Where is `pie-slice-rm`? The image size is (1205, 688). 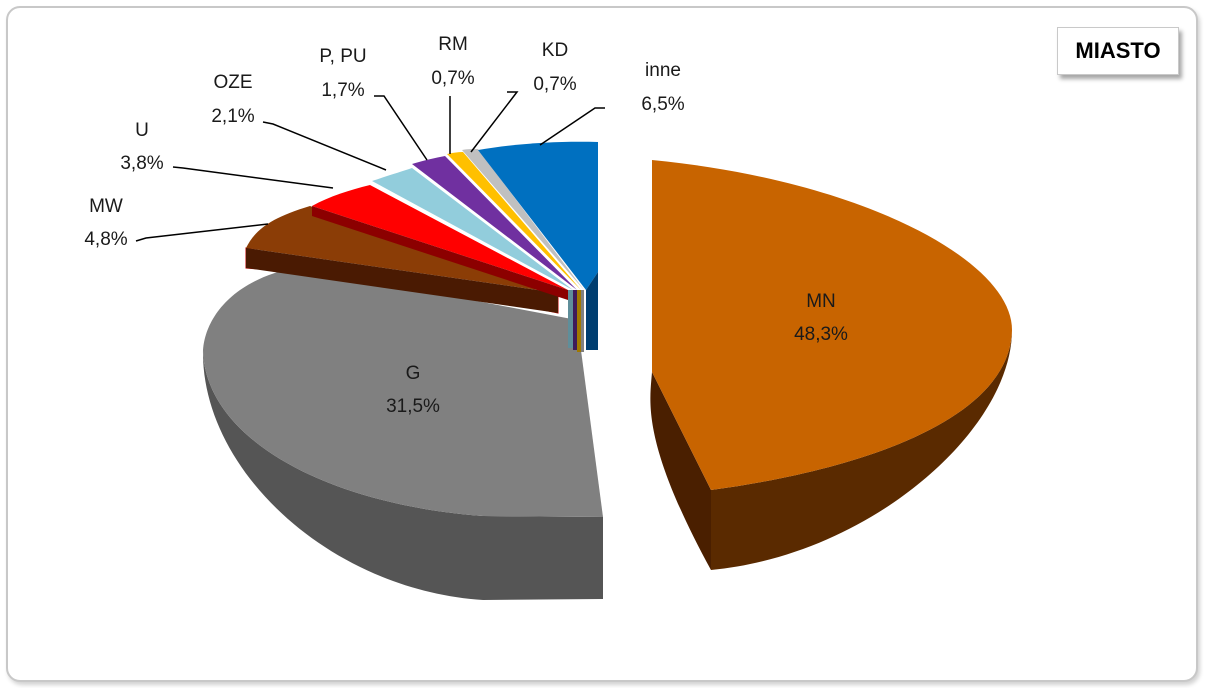
pie-slice-rm is located at coordinates (523, 250).